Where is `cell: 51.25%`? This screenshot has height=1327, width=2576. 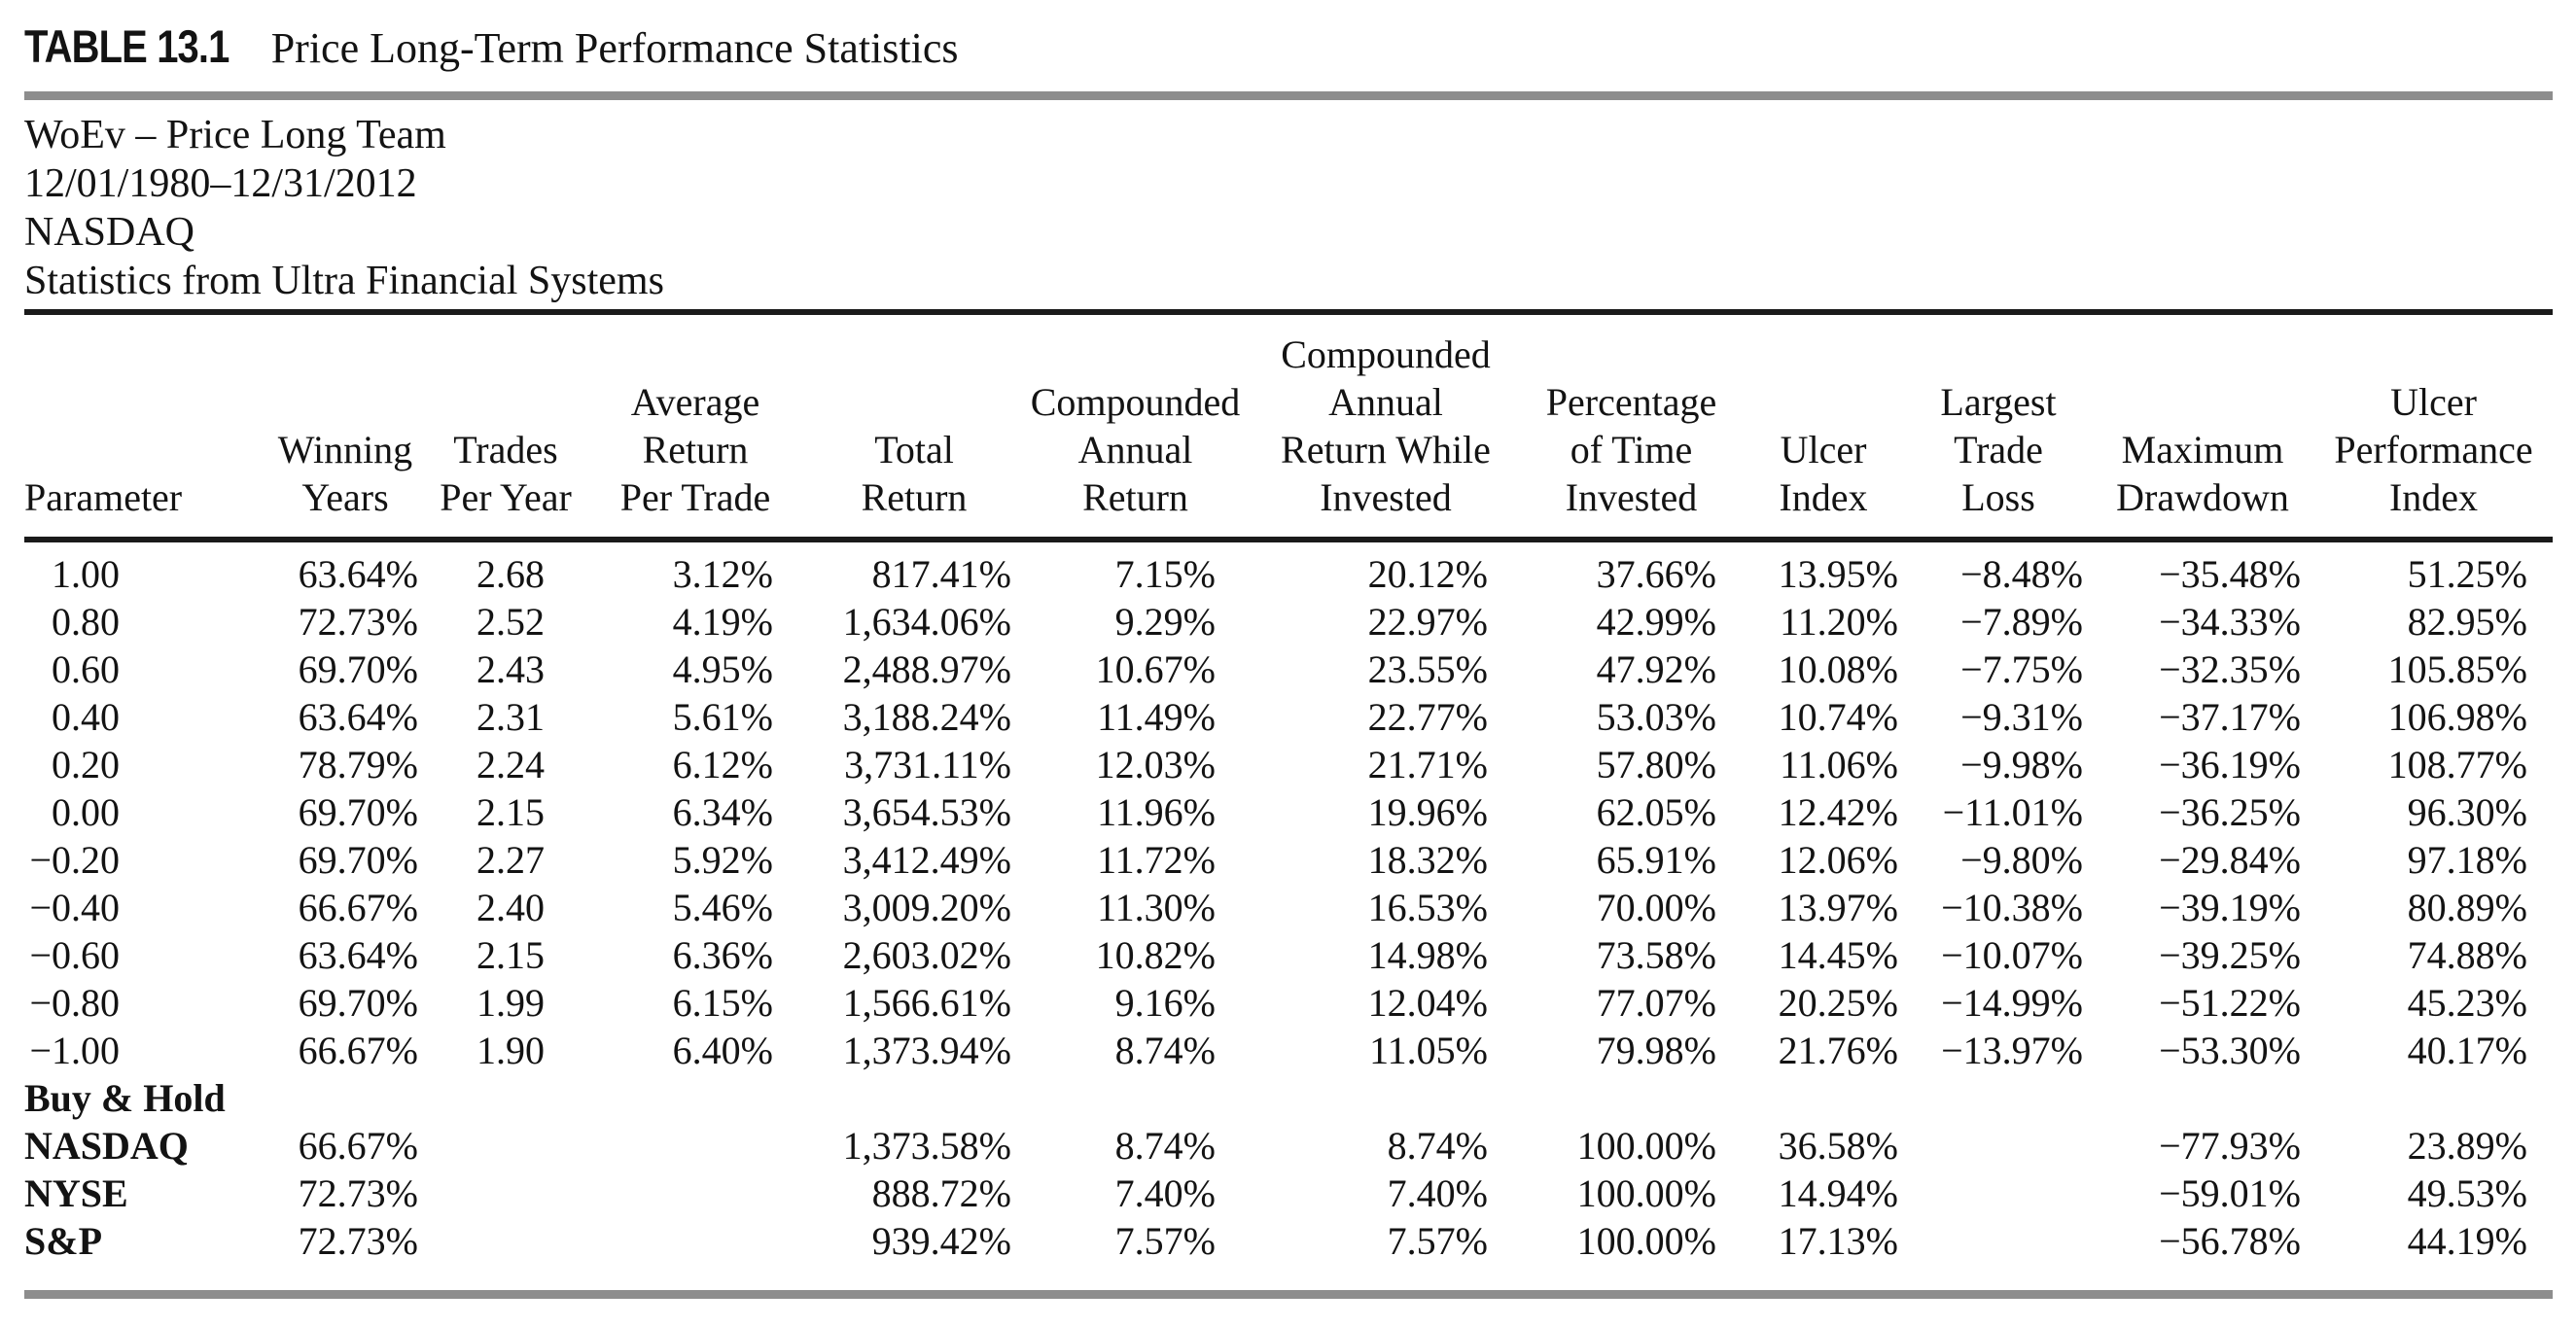 cell: 51.25% is located at coordinates (2467, 574).